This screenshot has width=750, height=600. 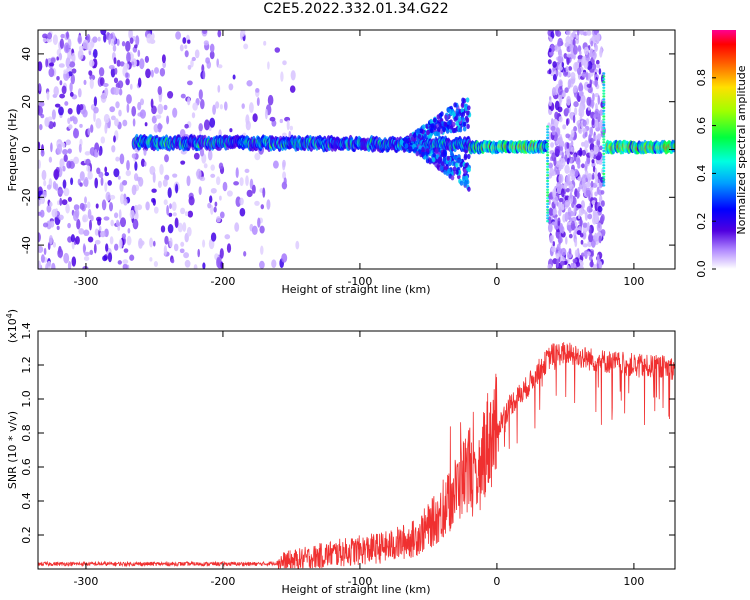 What do you see at coordinates (26, 433) in the screenshot?
I see `y-tick-label: 0.8` at bounding box center [26, 433].